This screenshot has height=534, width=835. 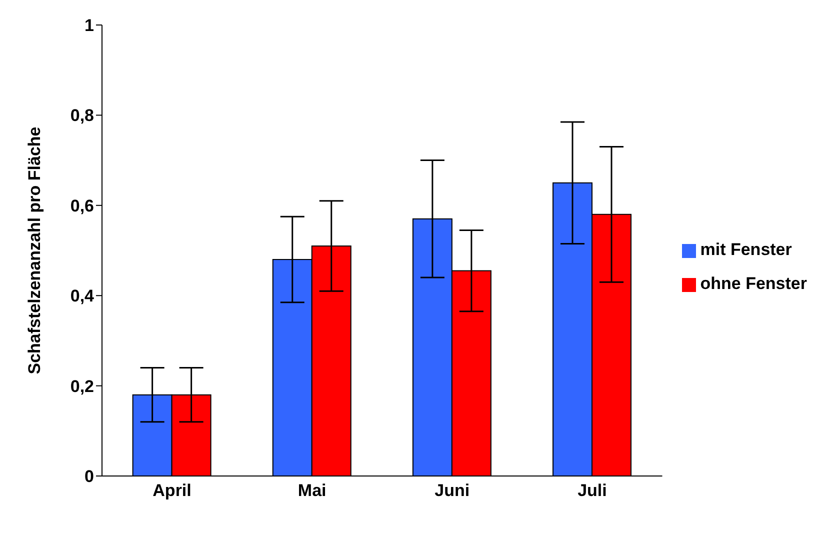 I want to click on y-tick-label: 0,2, so click(x=82, y=386).